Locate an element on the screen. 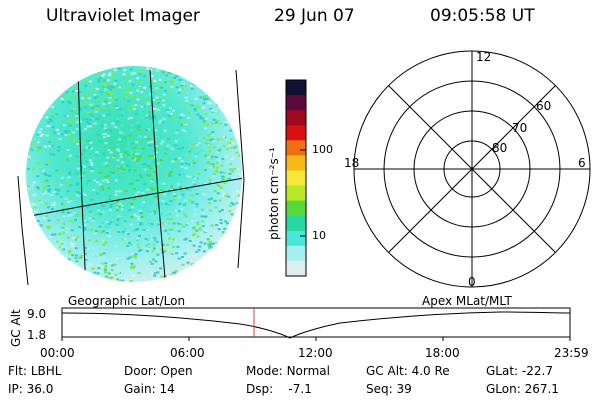 The image size is (600, 400). timeline-x-tick-label: 06:00 is located at coordinates (187, 353).